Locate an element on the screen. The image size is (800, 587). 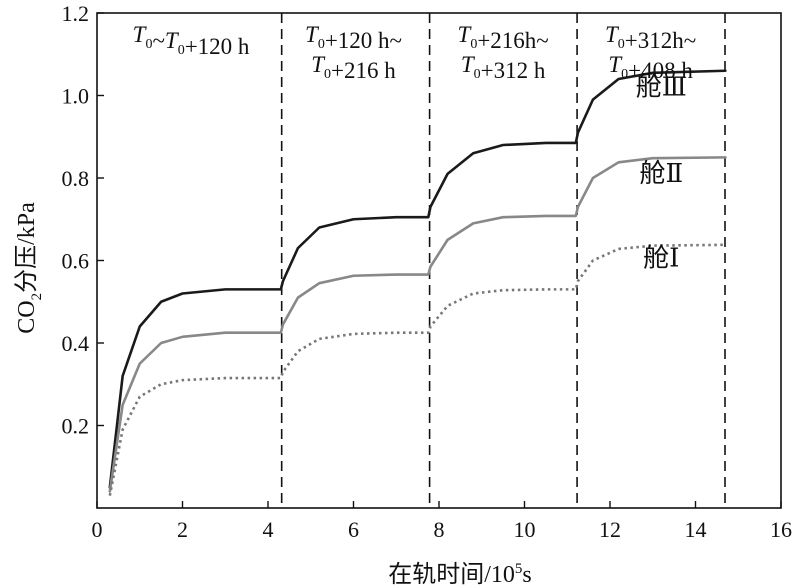
x-axis-title-text: 在轨时间/10 is located at coordinates (451, 574).